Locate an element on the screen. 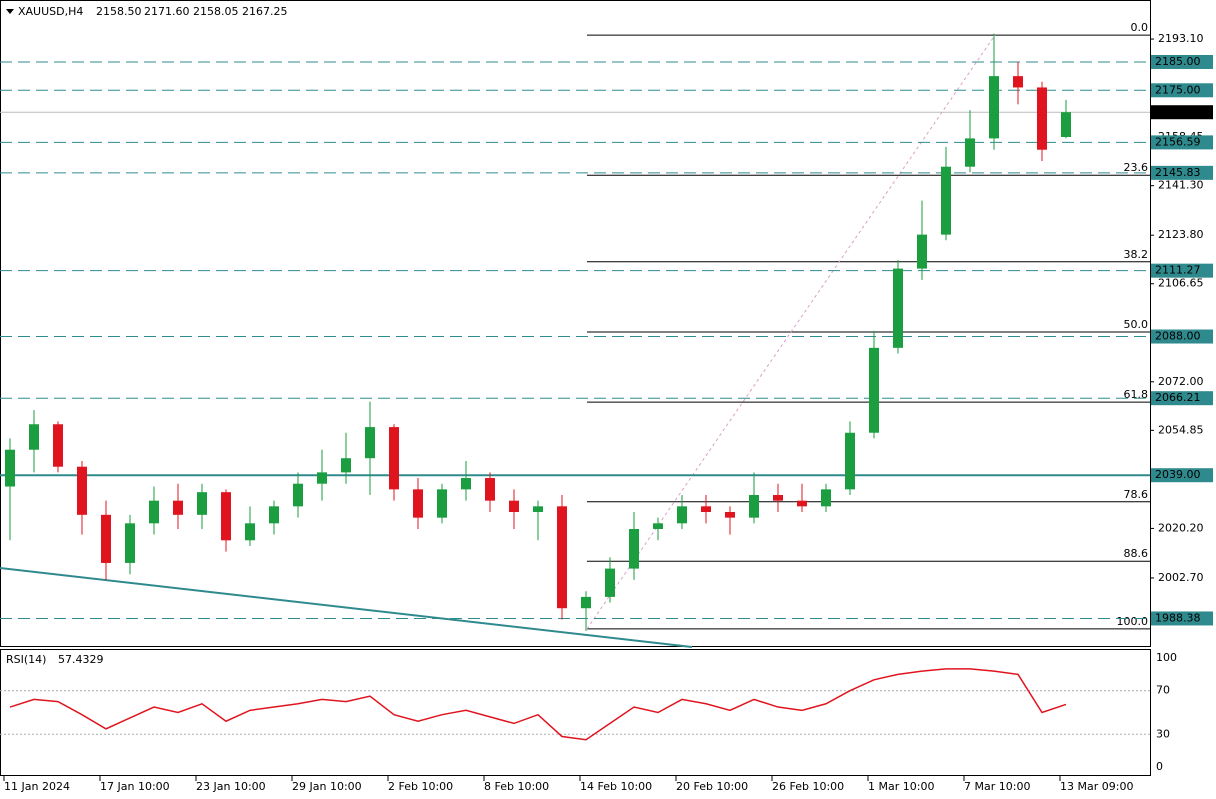  y-tick-label: 2072.00 is located at coordinates (1181, 381).